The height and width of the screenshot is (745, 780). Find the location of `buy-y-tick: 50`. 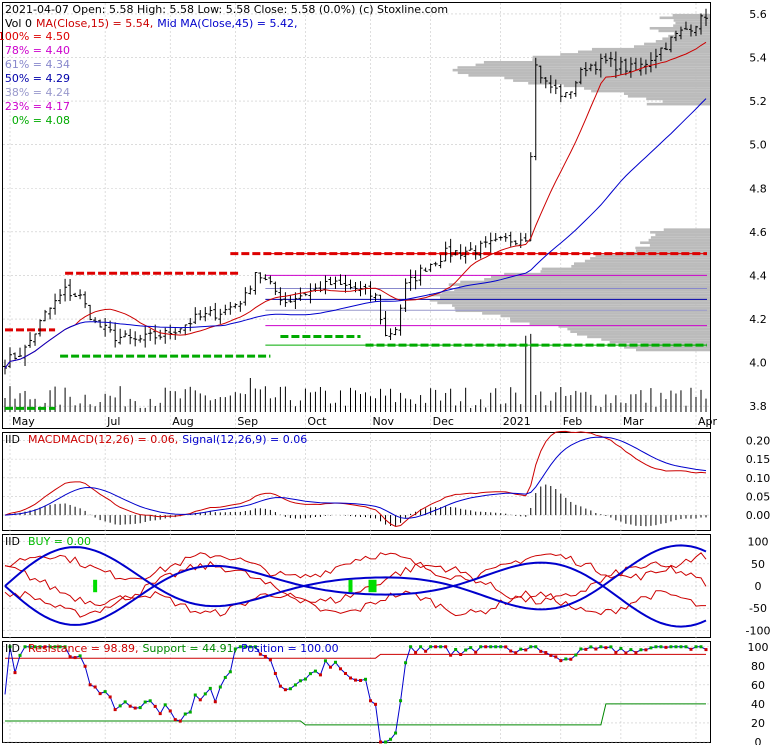

buy-y-tick: 50 is located at coordinates (758, 564).